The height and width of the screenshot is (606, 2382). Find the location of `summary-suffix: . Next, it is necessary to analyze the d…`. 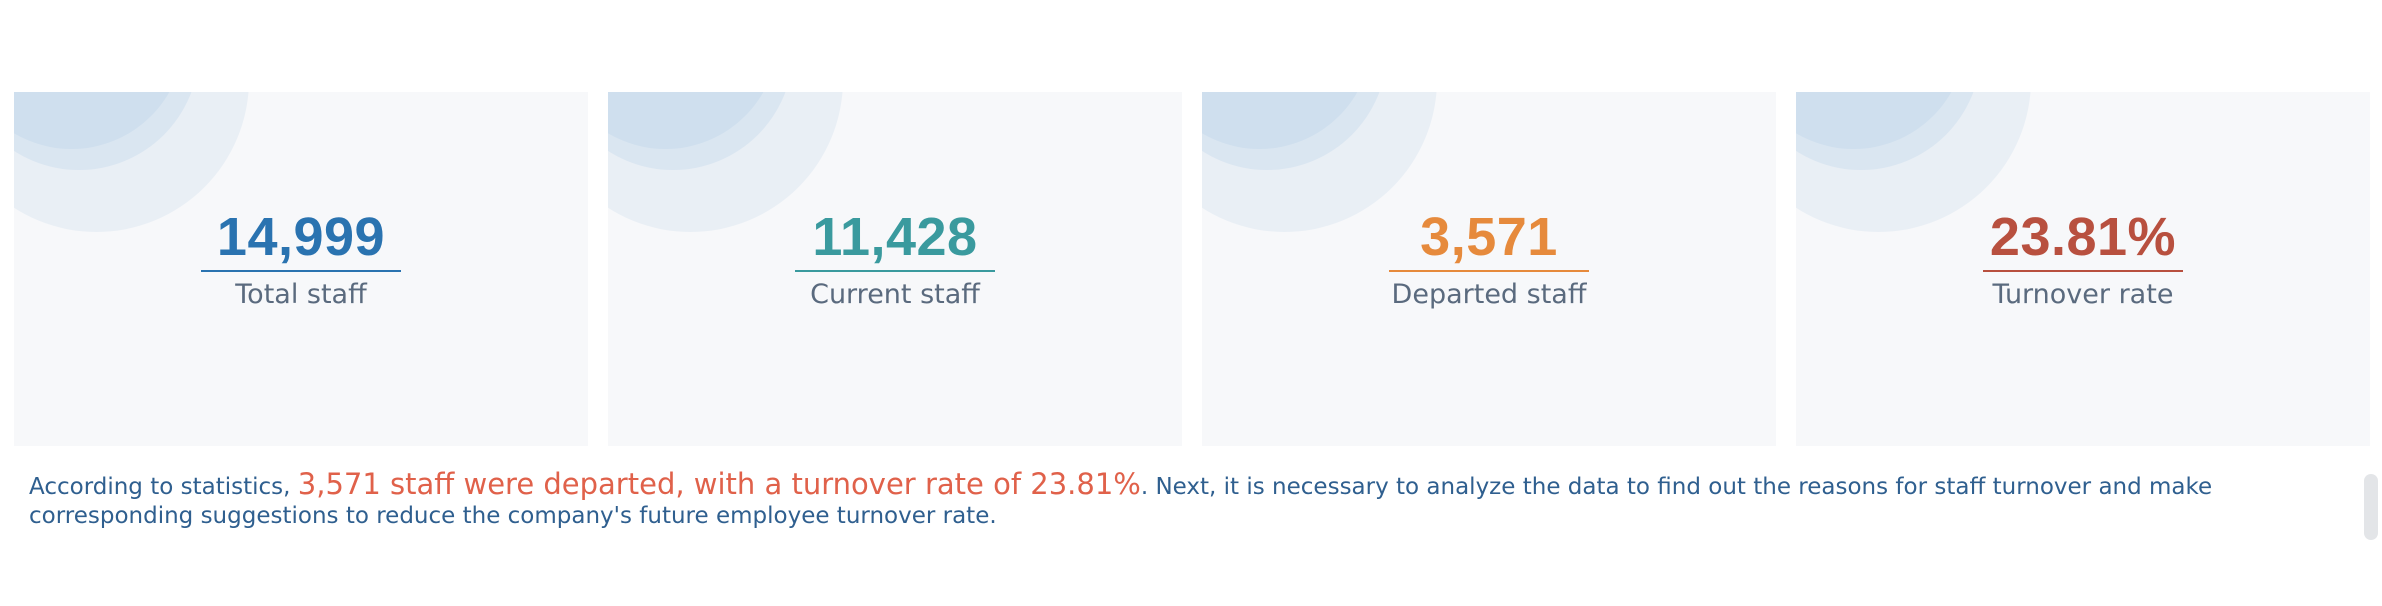

summary-suffix: . Next, it is necessary to analyze the d… is located at coordinates (1121, 501).